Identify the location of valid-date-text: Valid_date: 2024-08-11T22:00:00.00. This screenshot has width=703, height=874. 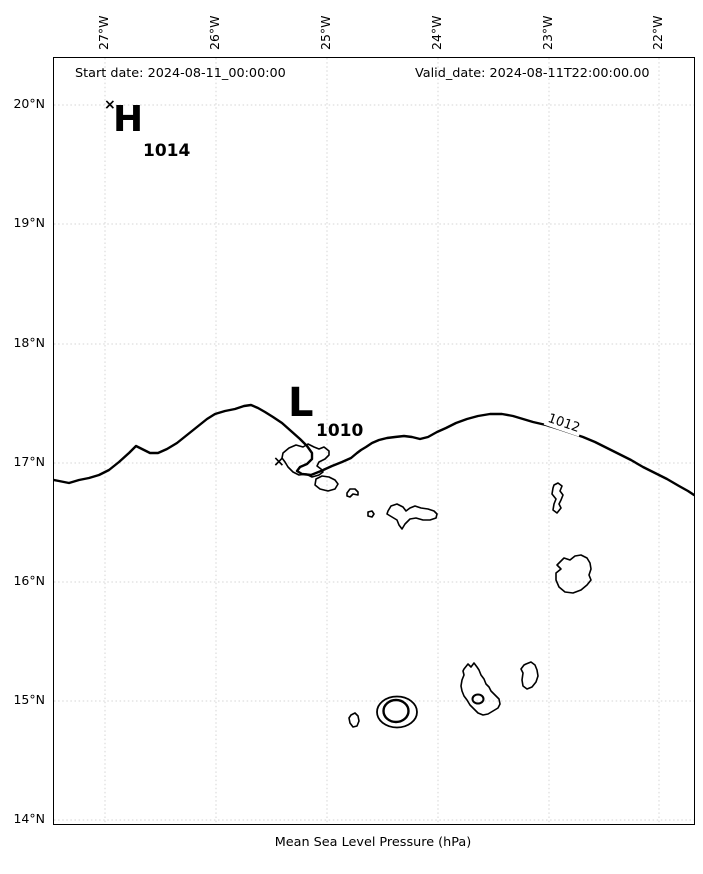
(532, 73).